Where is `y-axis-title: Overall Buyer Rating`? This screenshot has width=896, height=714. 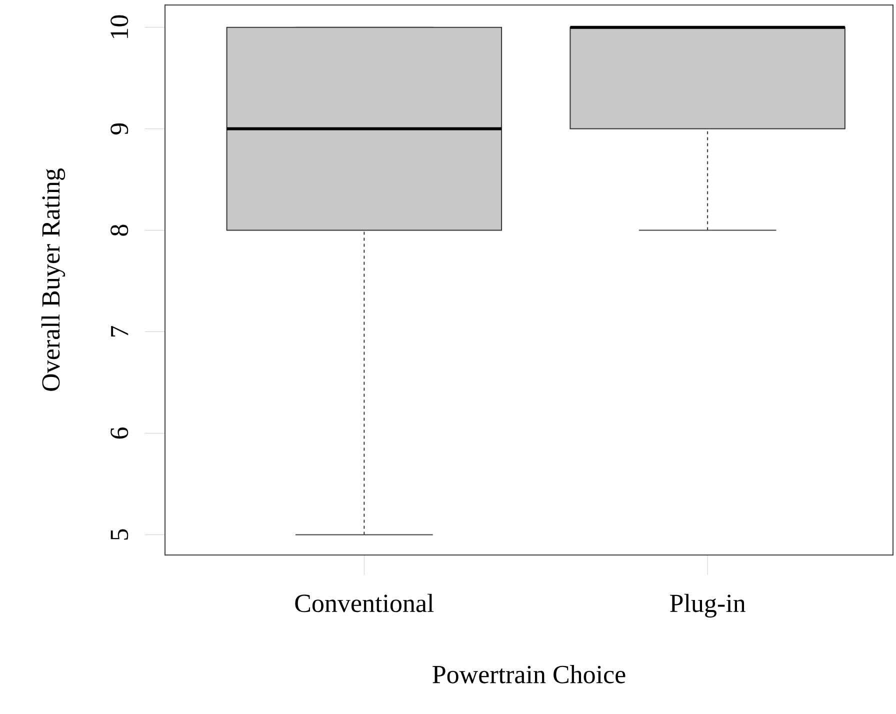
y-axis-title: Overall Buyer Rating is located at coordinates (53, 279).